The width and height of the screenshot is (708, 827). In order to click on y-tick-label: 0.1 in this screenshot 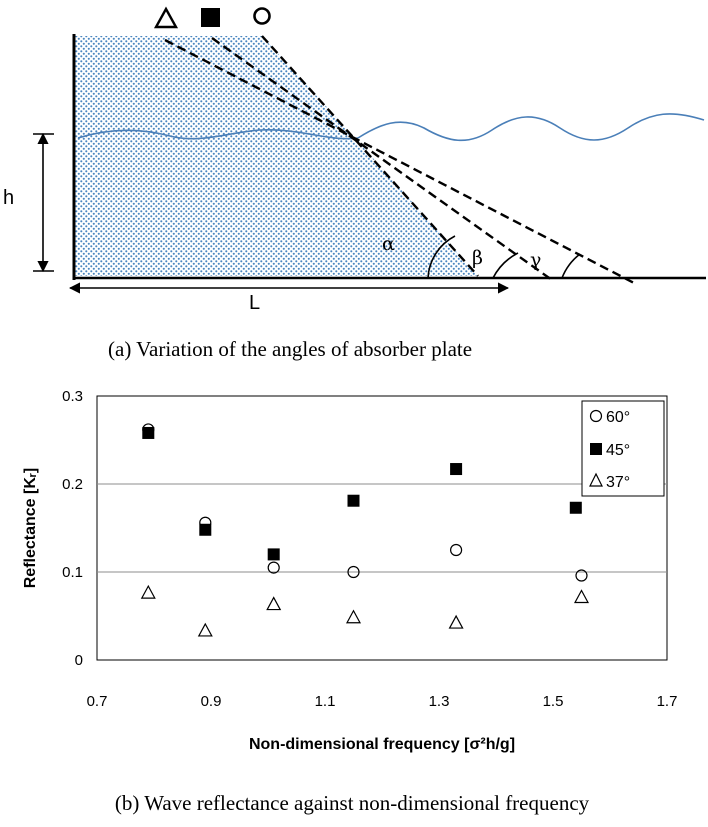, I will do `click(72, 572)`.